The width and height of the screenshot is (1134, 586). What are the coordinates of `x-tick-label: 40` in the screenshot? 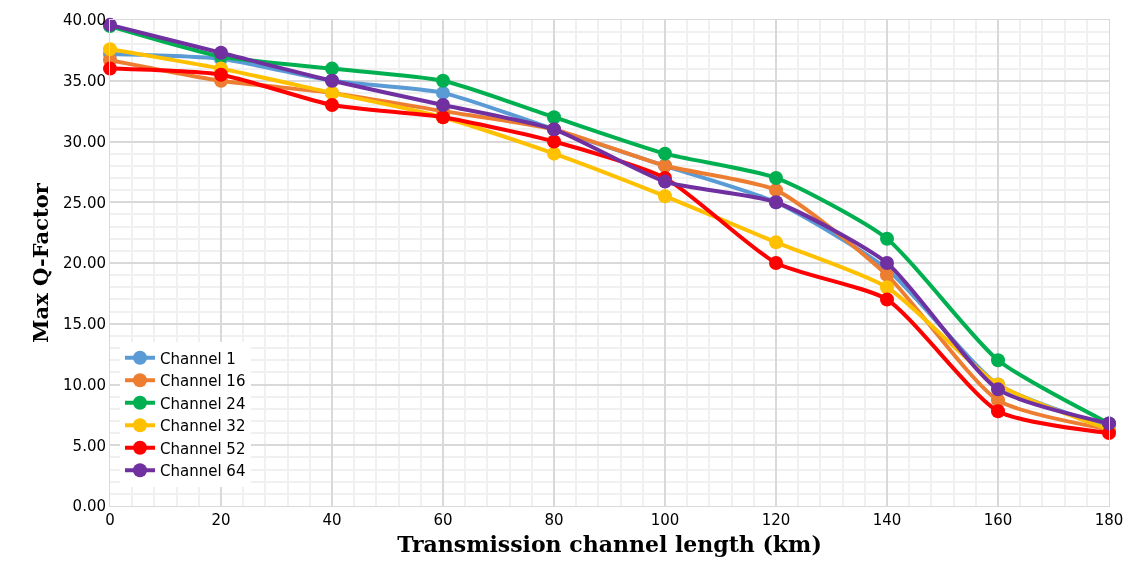 It's located at (332, 520).